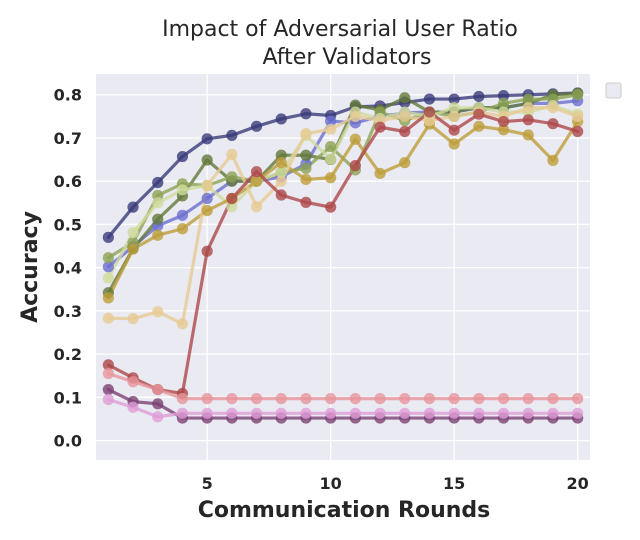 The height and width of the screenshot is (540, 640). I want to click on x-tick-labels: 5 10 15 20, so click(395, 483).